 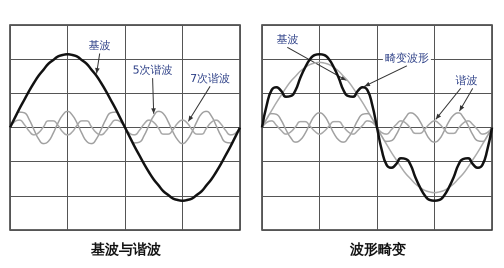 I want to click on text: 波形畸变, so click(x=377, y=249).